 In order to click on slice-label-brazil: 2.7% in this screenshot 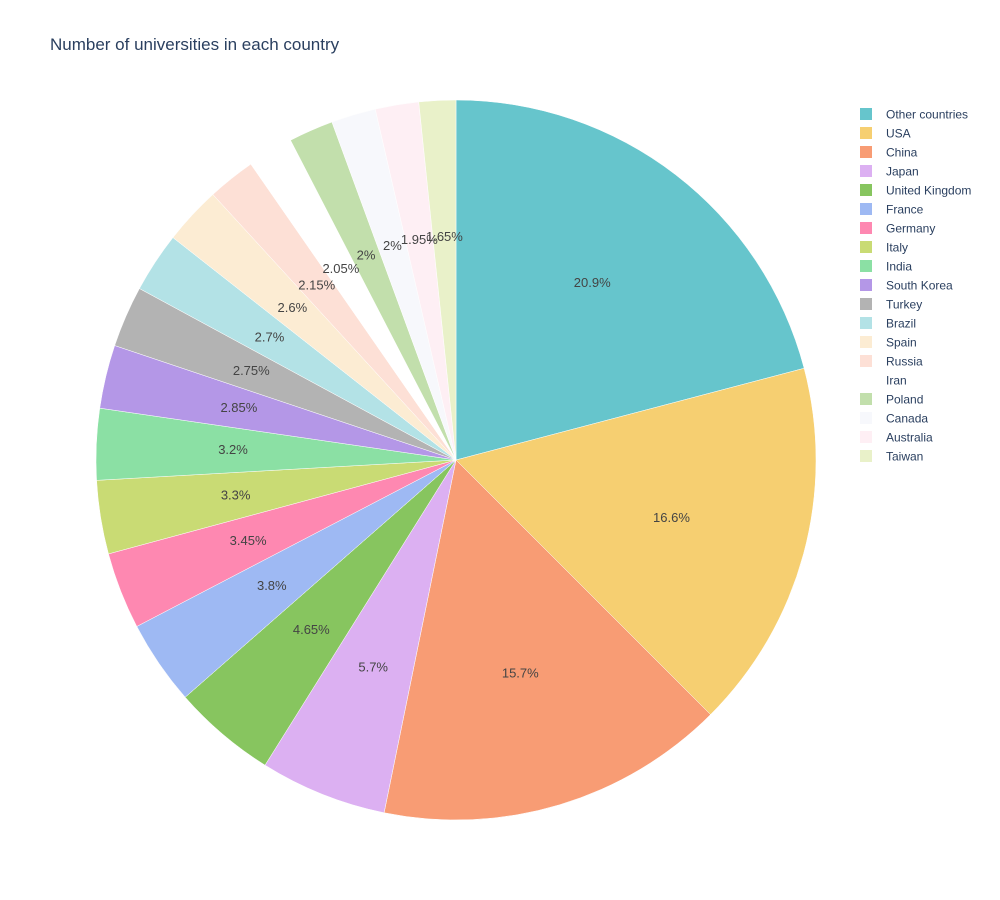, I will do `click(270, 336)`.